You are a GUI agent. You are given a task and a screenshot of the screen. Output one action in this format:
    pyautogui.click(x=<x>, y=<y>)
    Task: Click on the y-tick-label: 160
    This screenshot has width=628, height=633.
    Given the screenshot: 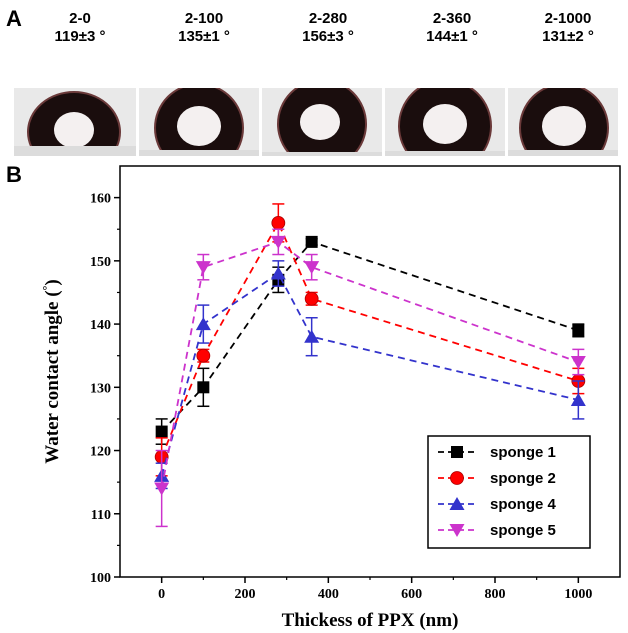 What is the action you would take?
    pyautogui.click(x=100, y=199)
    